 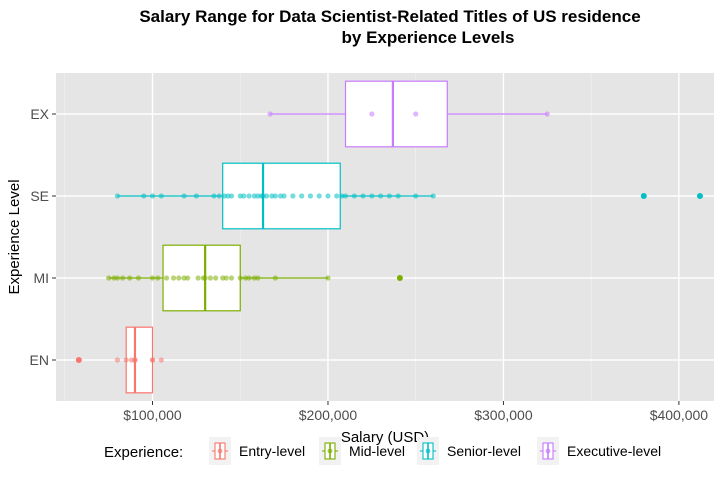 I want to click on y-tick-label: MI, so click(x=41, y=278).